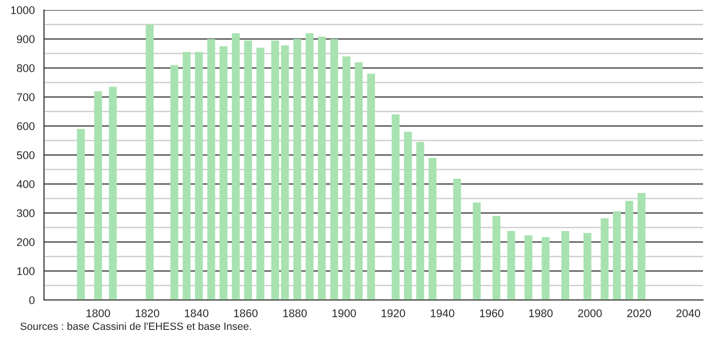 The height and width of the screenshot is (340, 710). I want to click on source-note: Sources : base Cassini de l'EHESS et base Insee., so click(135, 326).